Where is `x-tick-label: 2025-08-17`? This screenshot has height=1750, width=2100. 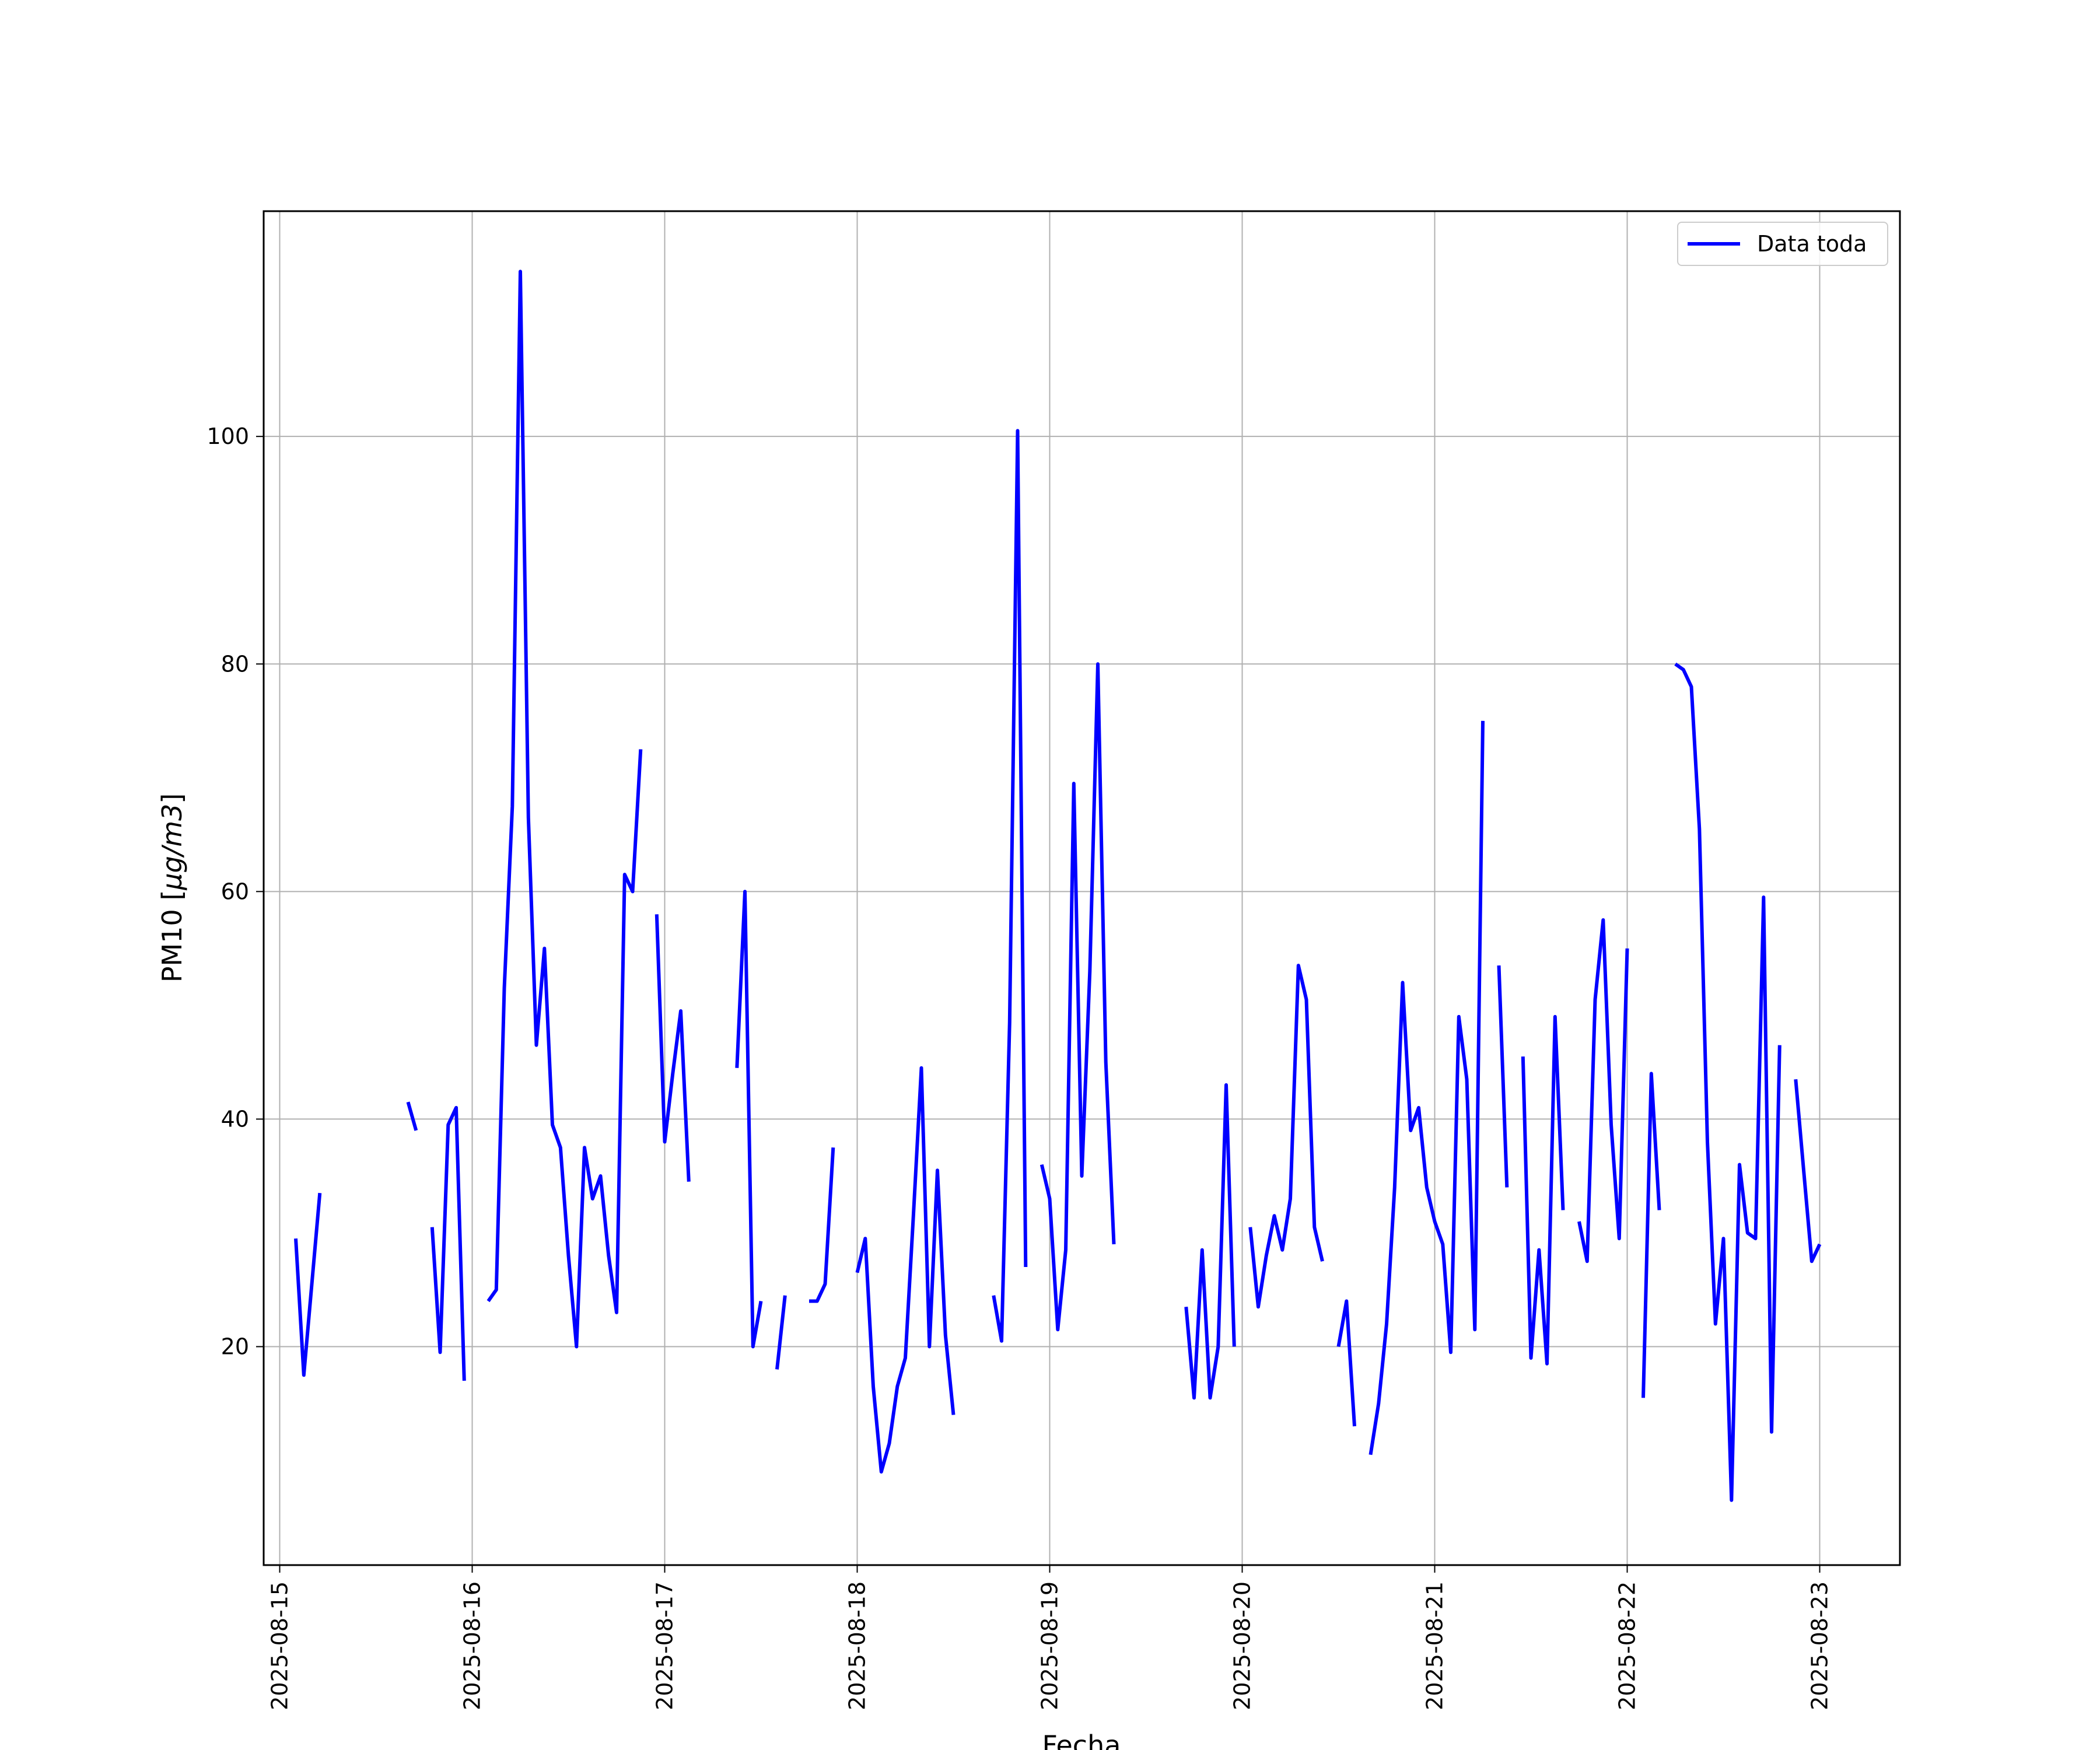 x-tick-label: 2025-08-17 is located at coordinates (665, 1645).